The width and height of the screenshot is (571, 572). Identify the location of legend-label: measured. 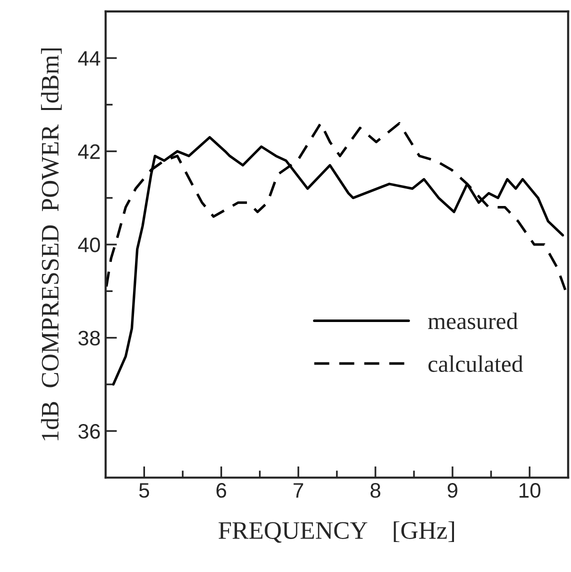
(473, 321).